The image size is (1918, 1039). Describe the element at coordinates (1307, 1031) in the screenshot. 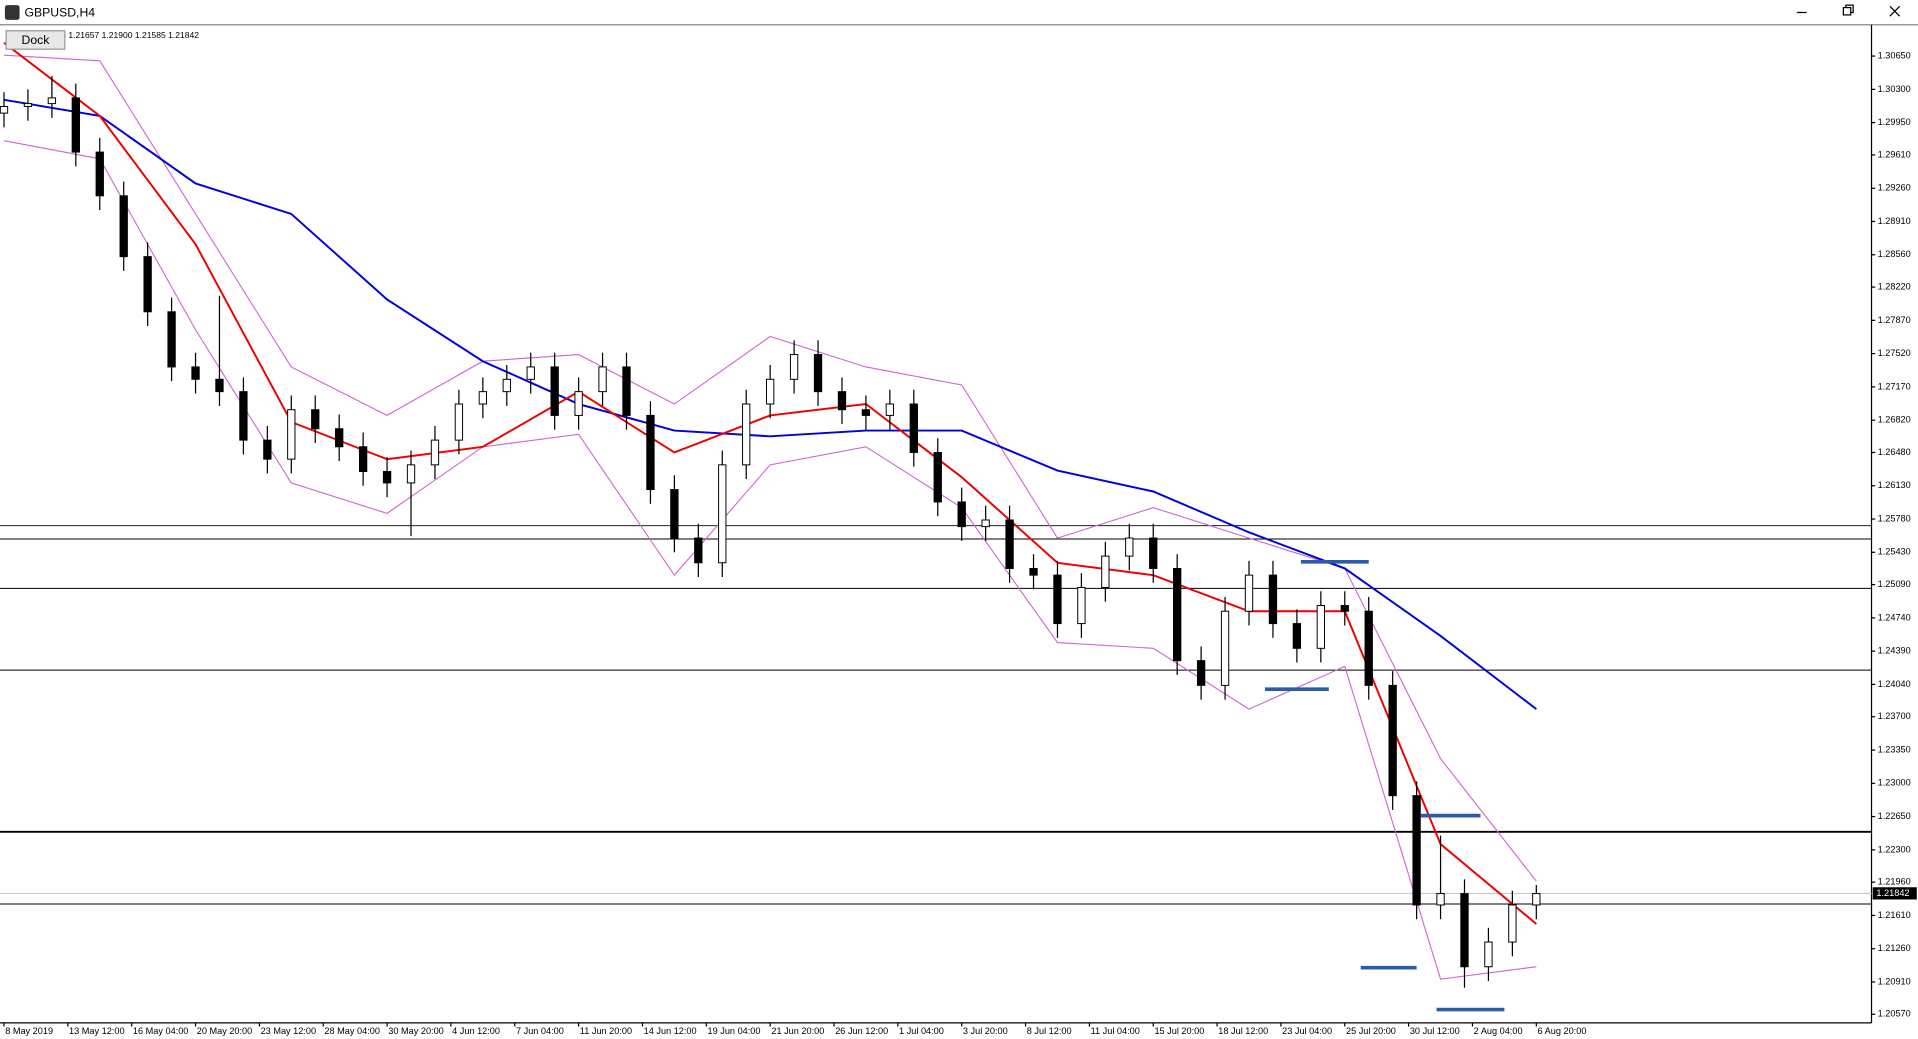

I see `x-tick-label: 23 Jul 04:00` at that location.